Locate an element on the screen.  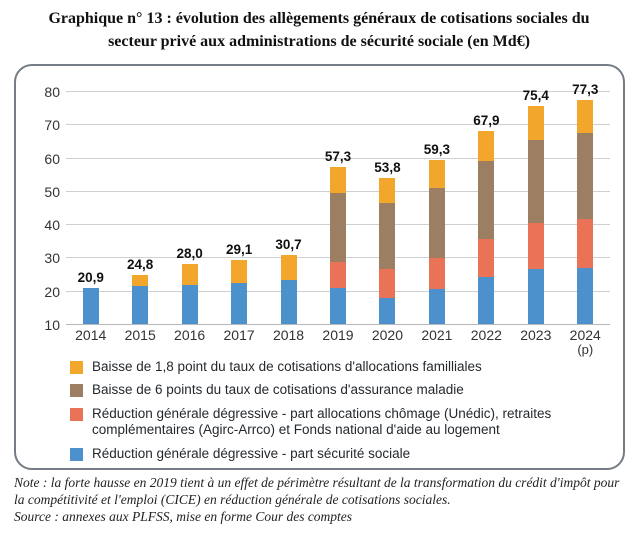
y-tick-label-70: 70 is located at coordinates (52, 125).